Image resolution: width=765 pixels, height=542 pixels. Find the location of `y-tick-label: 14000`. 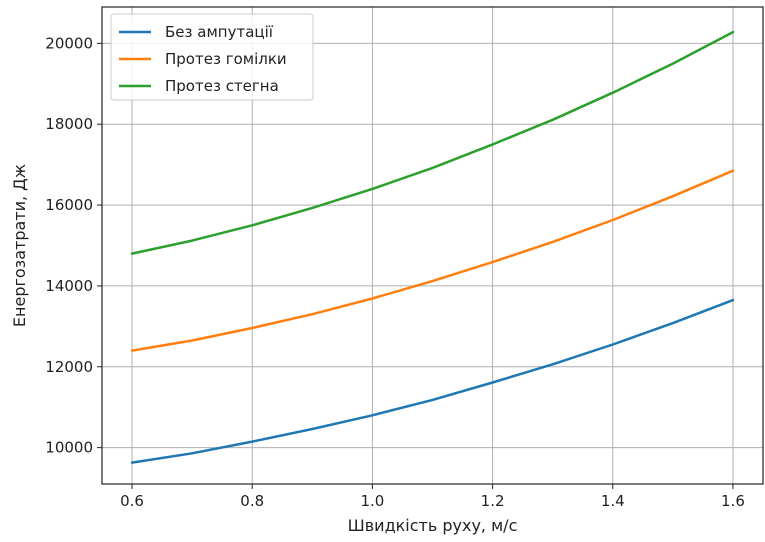

y-tick-label: 14000 is located at coordinates (69, 286).